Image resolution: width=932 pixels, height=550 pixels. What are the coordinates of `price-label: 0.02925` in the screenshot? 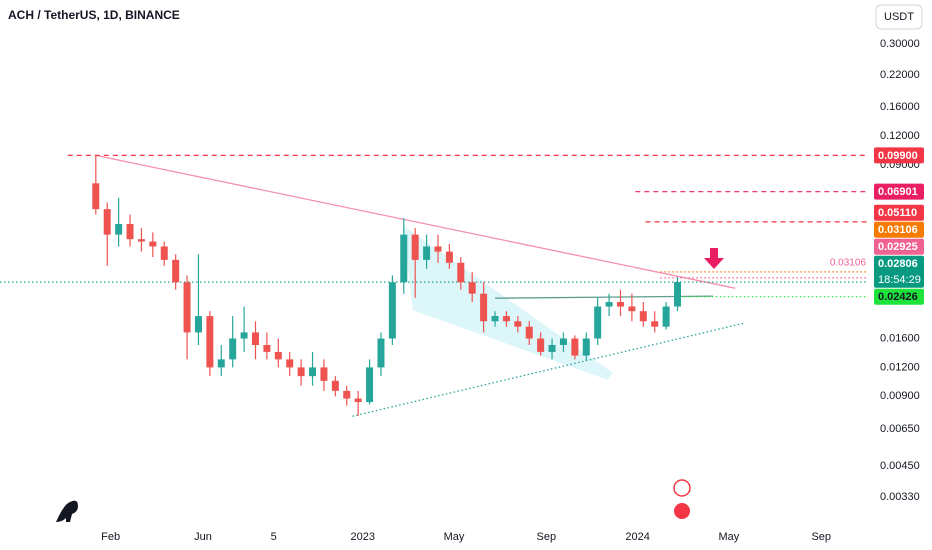 It's located at (898, 247).